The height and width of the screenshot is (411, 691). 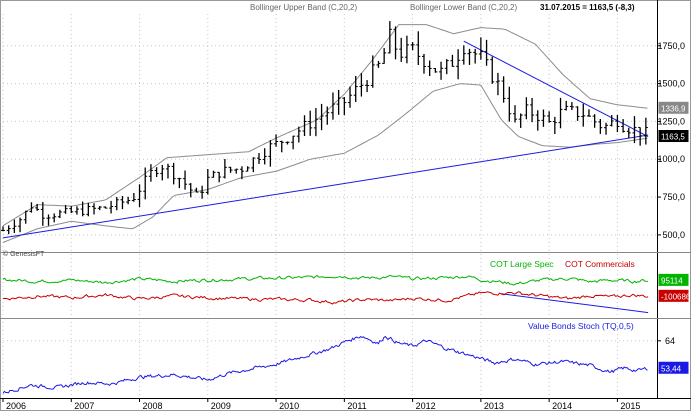 What do you see at coordinates (676, 296) in the screenshot?
I see `svg-text: -100686` at bounding box center [676, 296].